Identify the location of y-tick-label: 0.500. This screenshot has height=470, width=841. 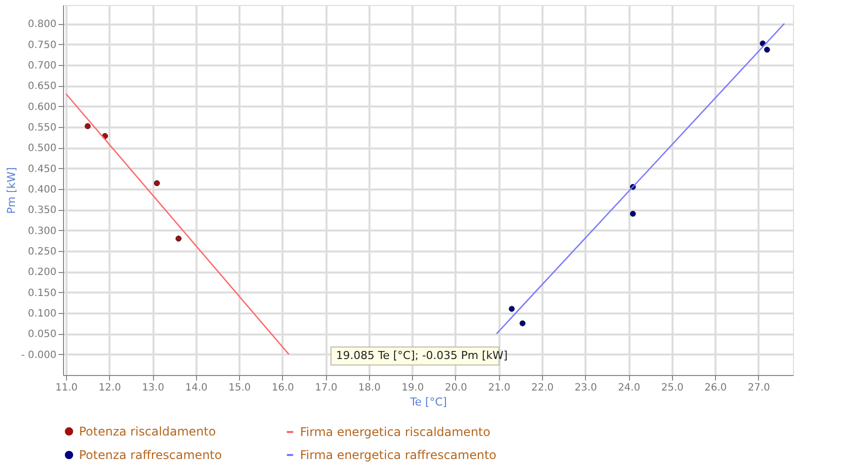
(42, 148).